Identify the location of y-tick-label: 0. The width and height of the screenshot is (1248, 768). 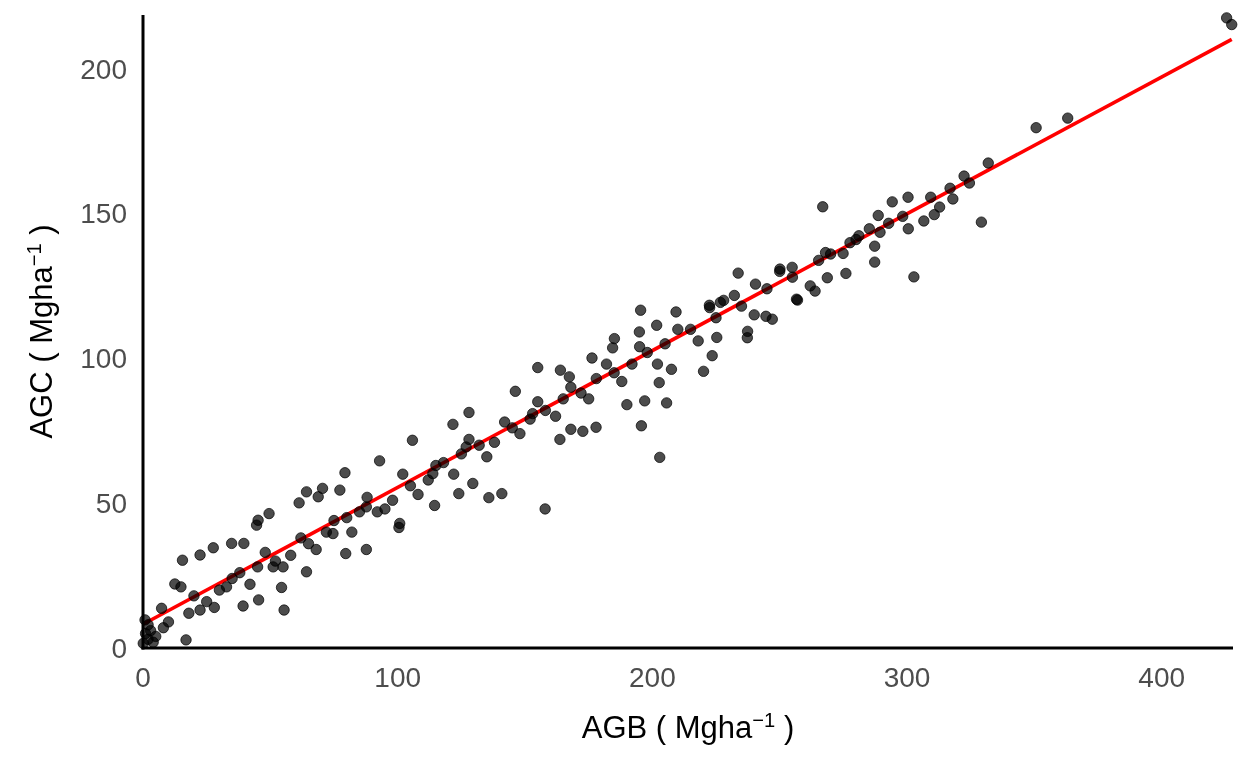
(119, 648).